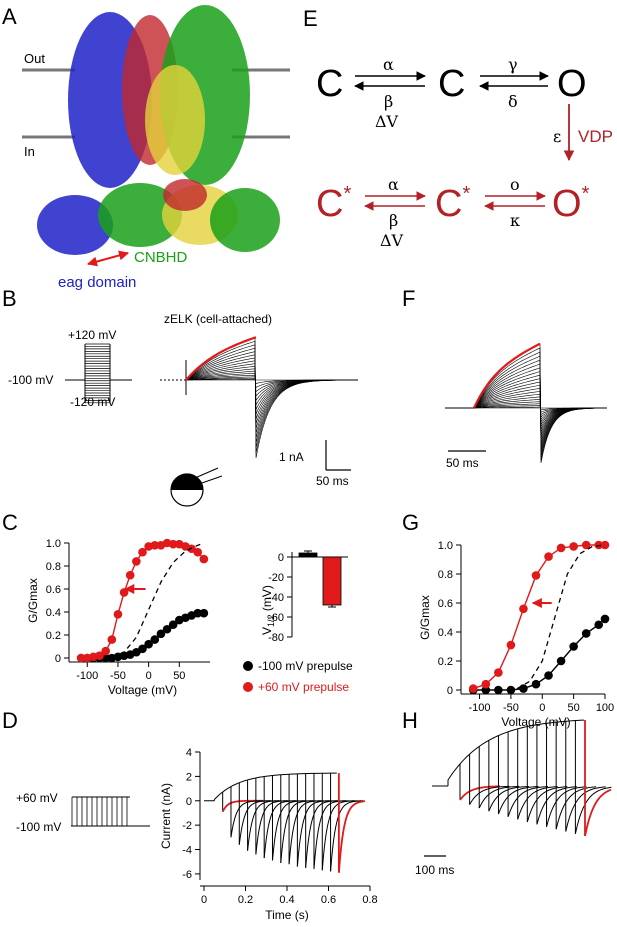 The image size is (617, 927). Describe the element at coordinates (92, 402) in the screenshot. I see `protocol-bottom-label: -120 mV` at that location.